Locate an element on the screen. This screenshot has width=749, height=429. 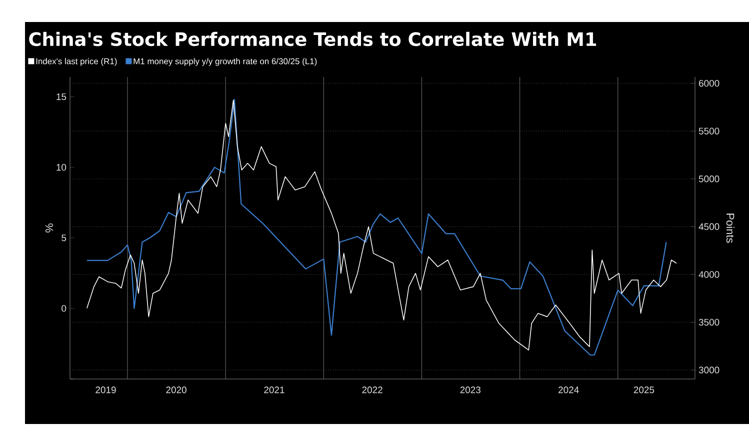
x-tick-label: 2020 is located at coordinates (176, 390).